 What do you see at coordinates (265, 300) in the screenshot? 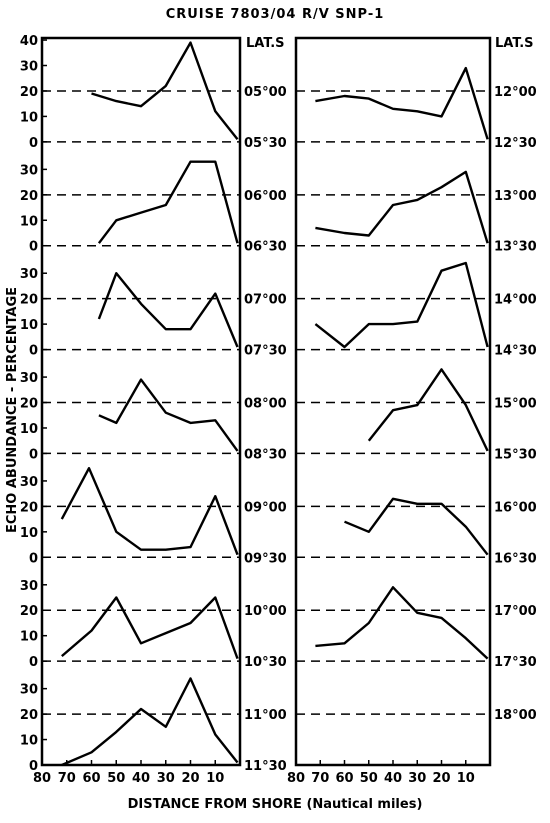
I see `left-lat-label: 07°00` at bounding box center [265, 300].